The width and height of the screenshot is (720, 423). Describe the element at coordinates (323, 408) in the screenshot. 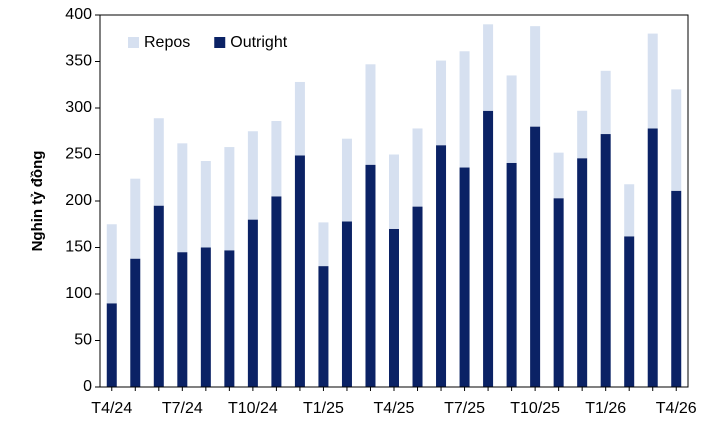

I see `x-tick-label: T1/25` at that location.